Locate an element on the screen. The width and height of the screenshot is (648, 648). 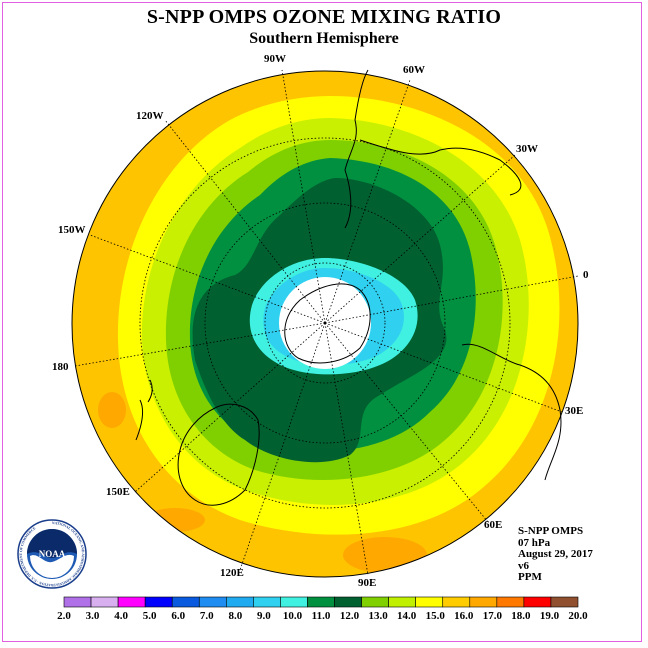
pole-marker is located at coordinates (325, 323).